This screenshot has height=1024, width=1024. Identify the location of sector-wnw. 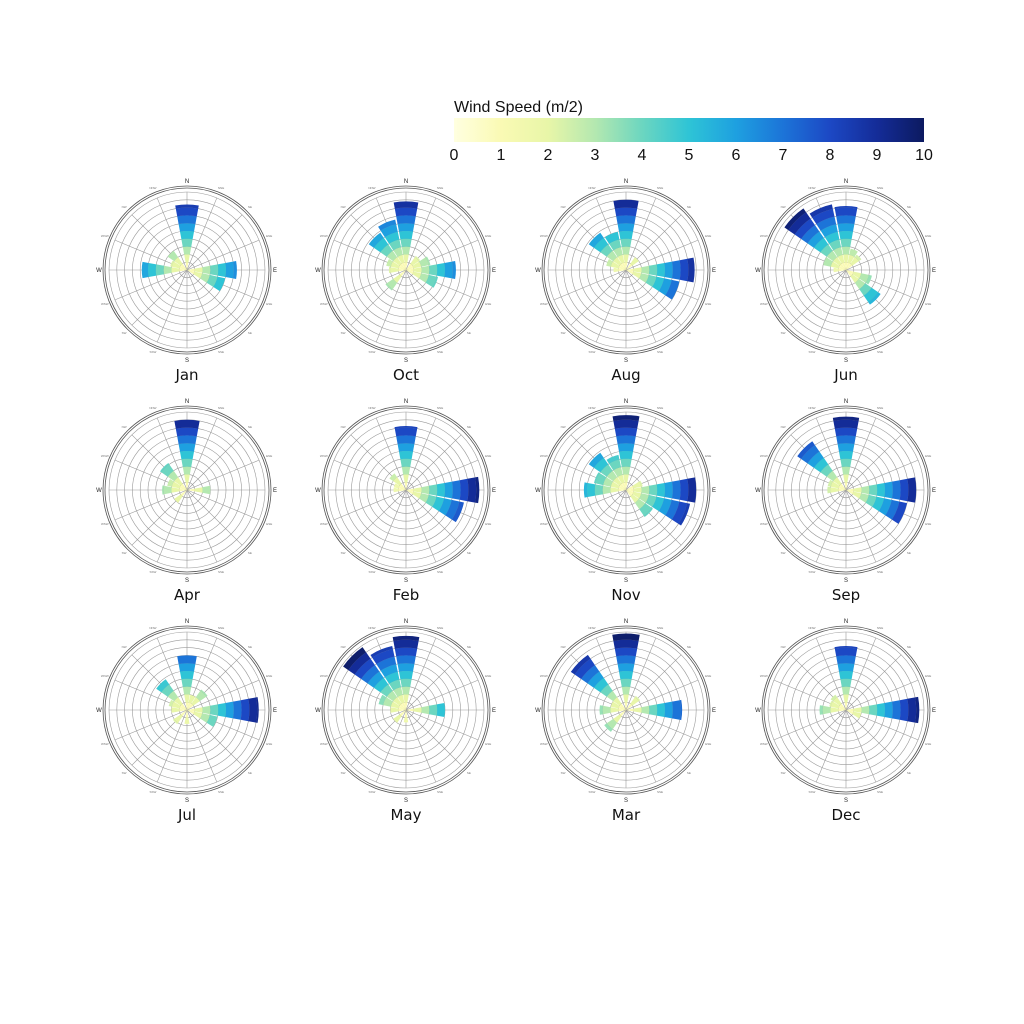
(837, 705).